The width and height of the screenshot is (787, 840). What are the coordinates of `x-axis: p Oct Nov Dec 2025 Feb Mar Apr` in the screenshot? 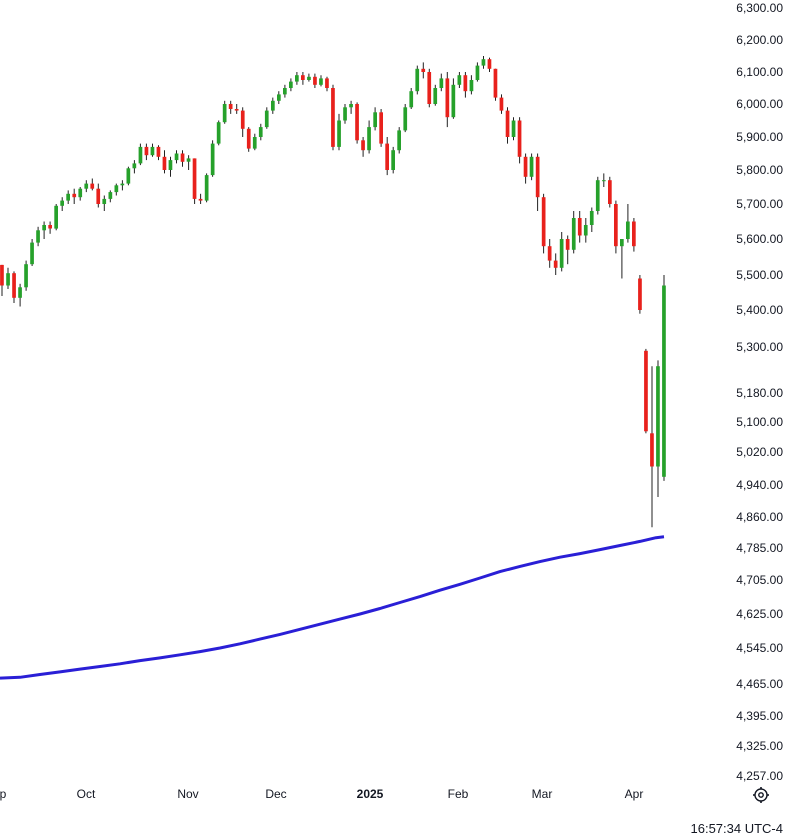 It's located at (321, 794).